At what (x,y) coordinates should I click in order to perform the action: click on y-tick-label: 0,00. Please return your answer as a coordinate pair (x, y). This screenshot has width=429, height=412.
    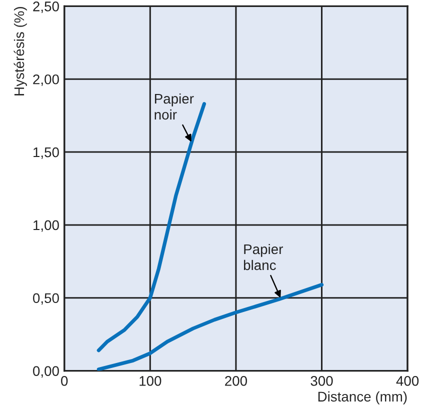
    Looking at the image, I should click on (46, 372).